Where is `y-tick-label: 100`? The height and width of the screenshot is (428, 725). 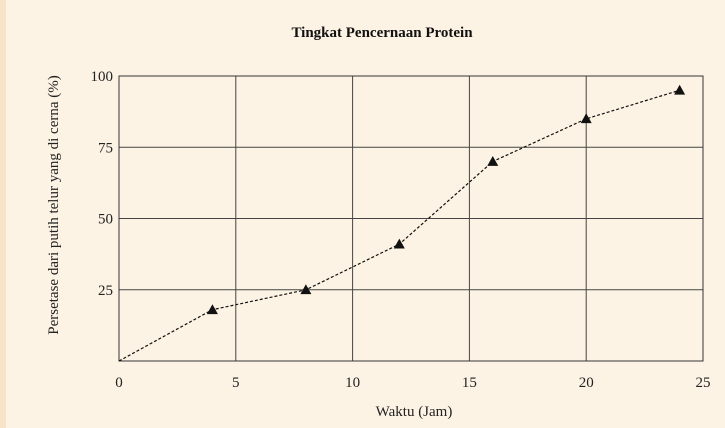
y-tick-label: 100 is located at coordinates (102, 77).